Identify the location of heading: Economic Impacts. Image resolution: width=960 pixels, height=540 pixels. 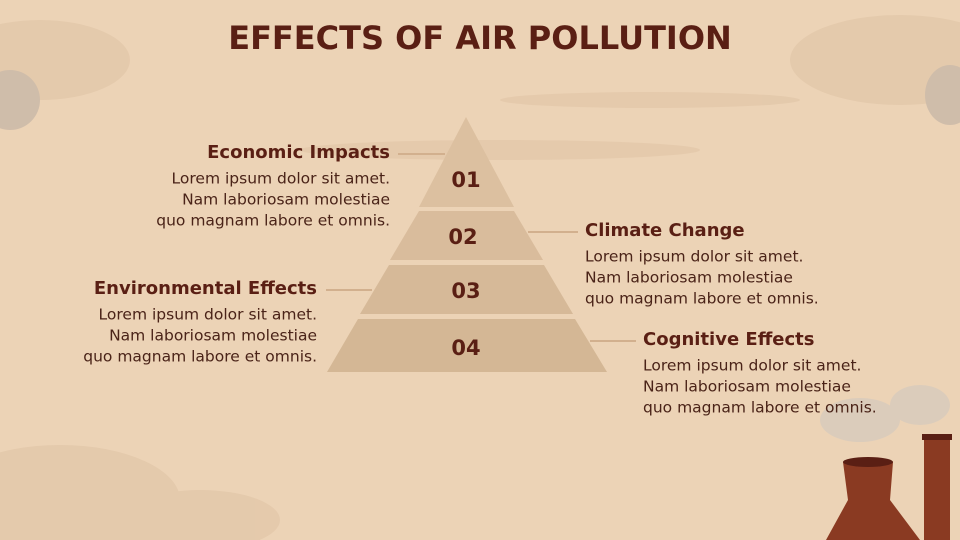
(298, 152).